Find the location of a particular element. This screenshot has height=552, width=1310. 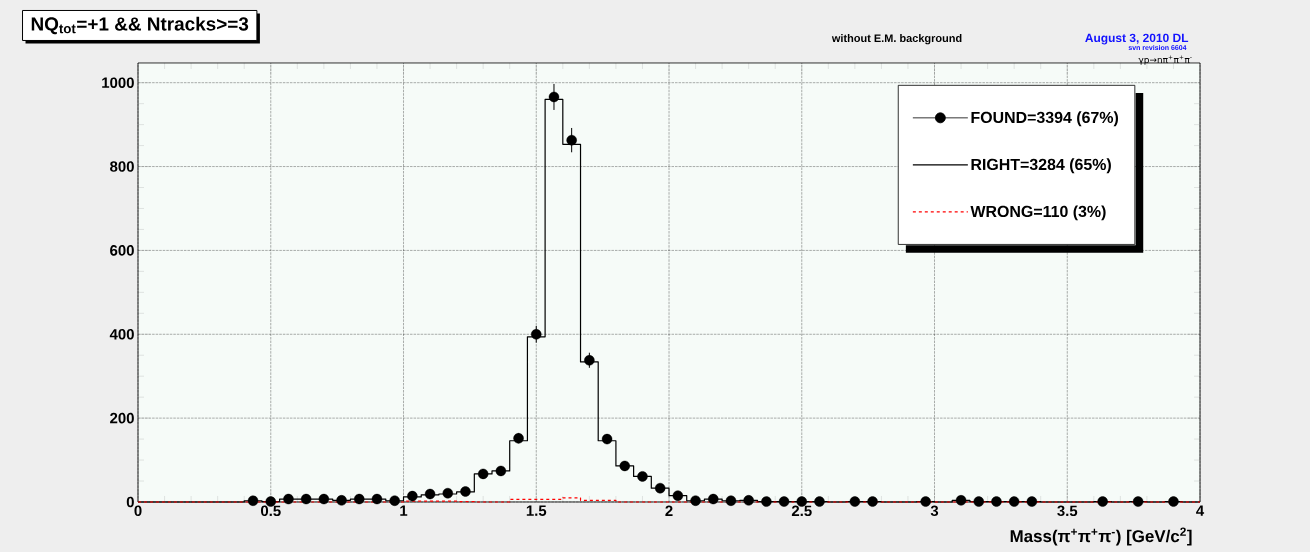

x-tick-label: 3 is located at coordinates (934, 511).